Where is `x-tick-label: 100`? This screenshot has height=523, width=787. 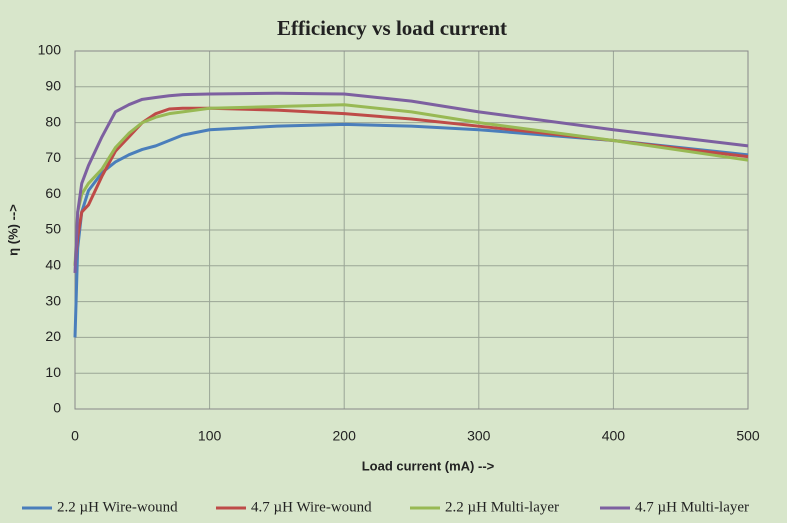
x-tick-label: 100 is located at coordinates (210, 436).